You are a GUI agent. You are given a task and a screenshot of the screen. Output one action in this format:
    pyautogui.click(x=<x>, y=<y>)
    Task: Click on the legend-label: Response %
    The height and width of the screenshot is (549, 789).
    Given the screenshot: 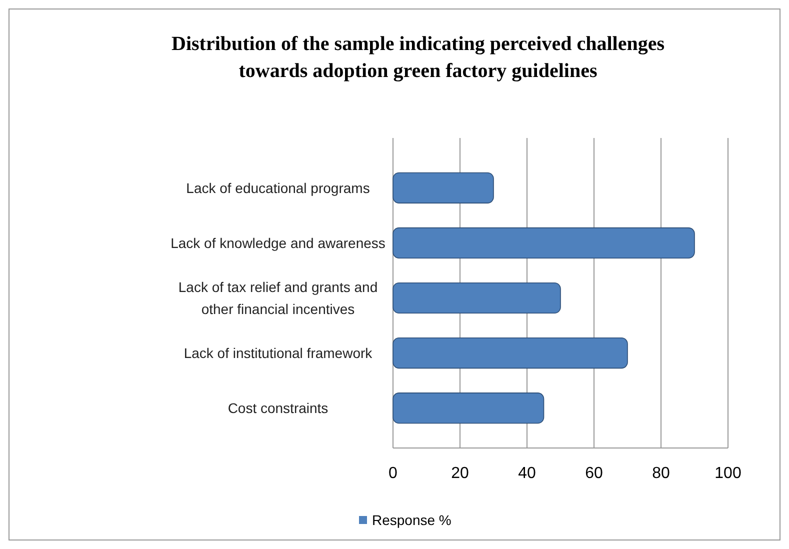 What is the action you would take?
    pyautogui.click(x=412, y=520)
    